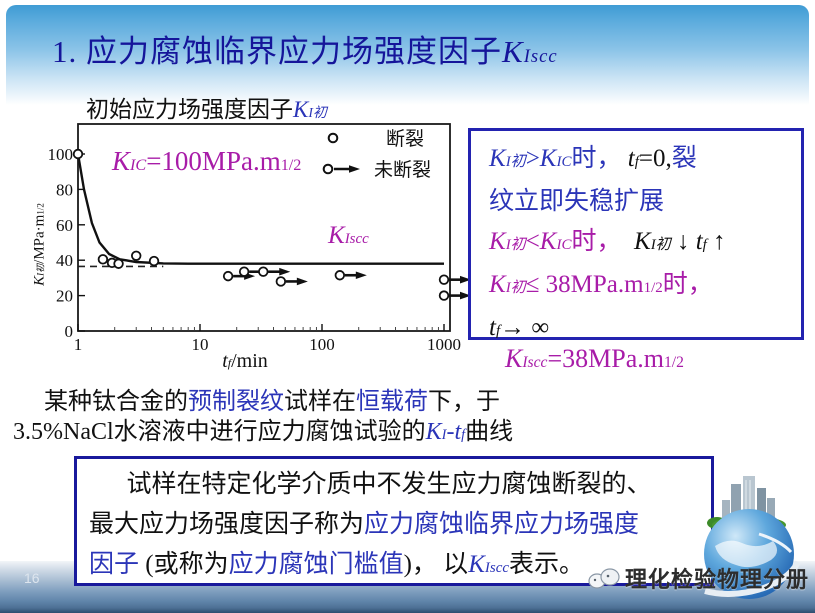 Image resolution: width=815 pixels, height=613 pixels. What do you see at coordinates (39, 244) in the screenshot?
I see `y-axis-label: KI初/MPa·m1/2` at bounding box center [39, 244].